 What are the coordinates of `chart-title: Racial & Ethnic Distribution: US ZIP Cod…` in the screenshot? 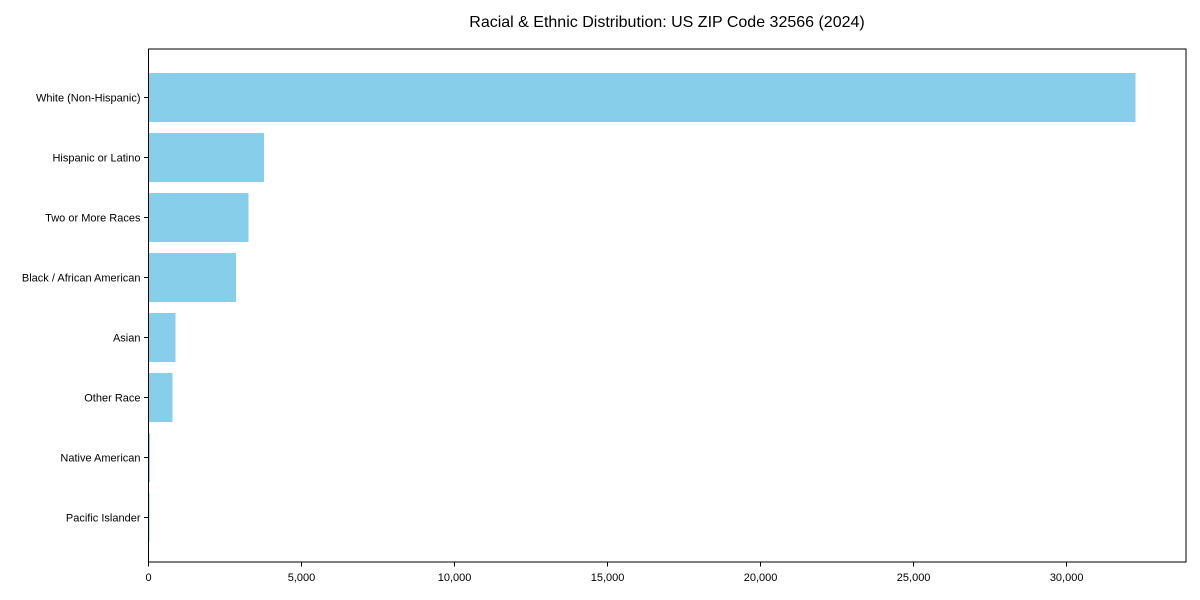 It's located at (666, 22).